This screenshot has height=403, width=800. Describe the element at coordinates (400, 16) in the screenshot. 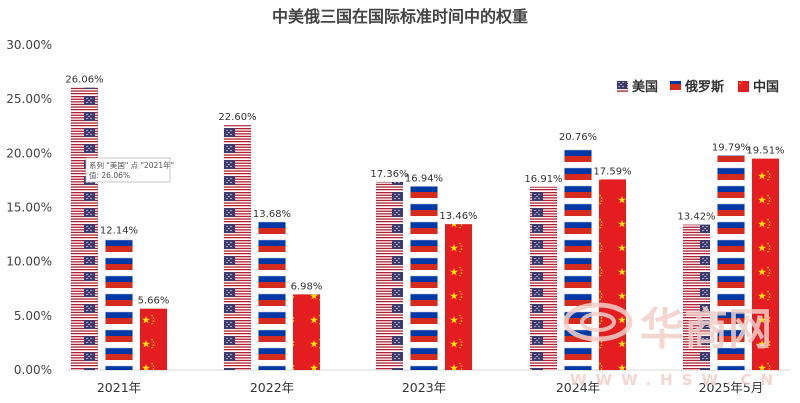

I see `chart-title: 中美俄三国在国际标准时间中的权重` at that location.